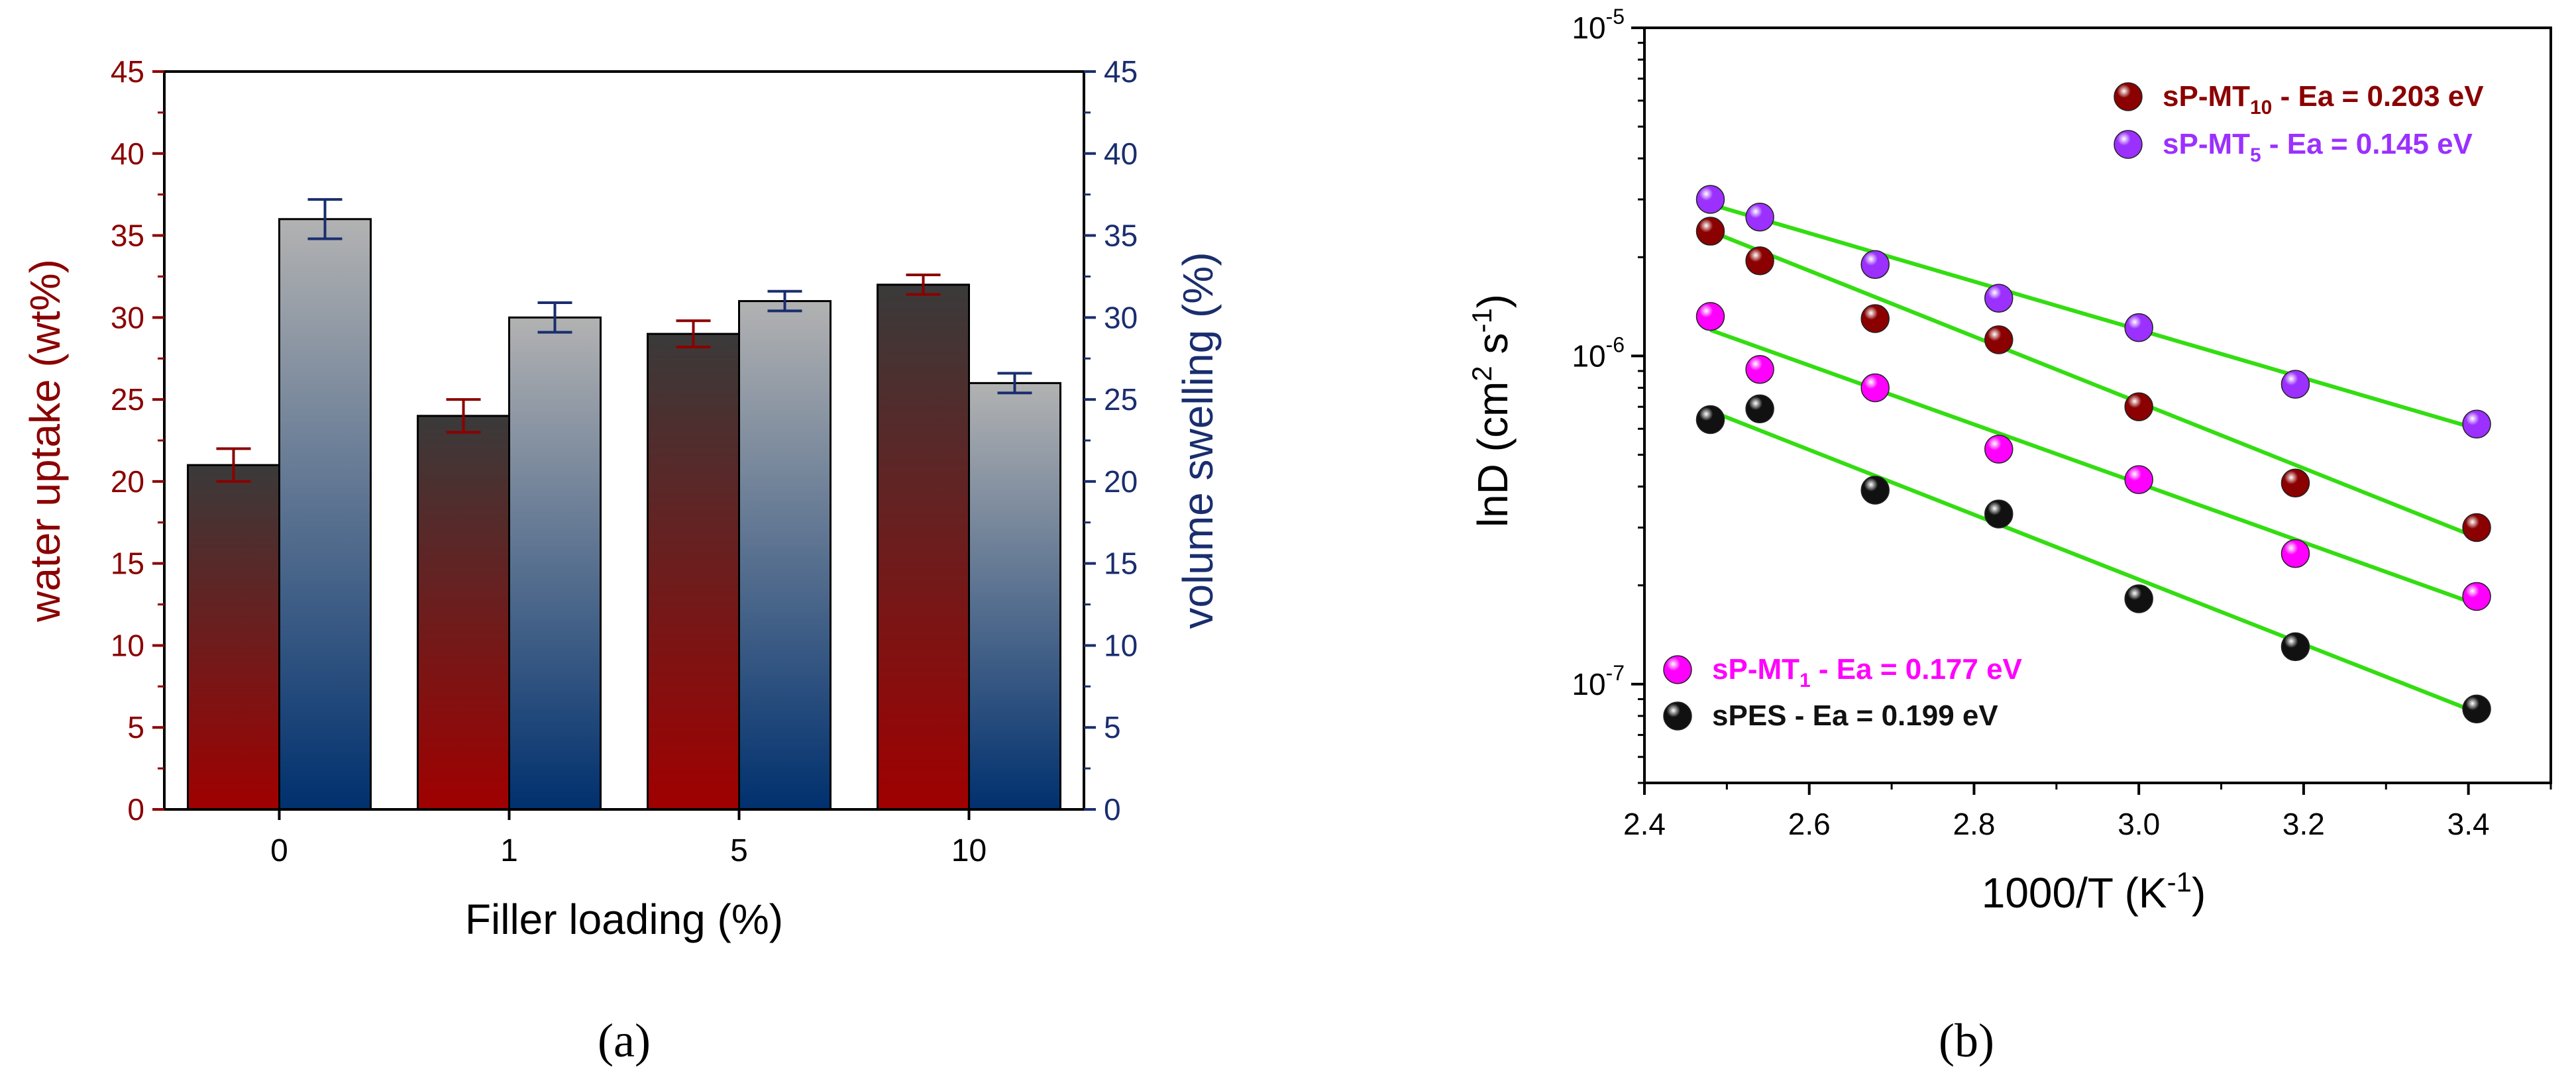 Image resolution: width=2576 pixels, height=1077 pixels. I want to click on left-tick-label: 40, so click(127, 153).